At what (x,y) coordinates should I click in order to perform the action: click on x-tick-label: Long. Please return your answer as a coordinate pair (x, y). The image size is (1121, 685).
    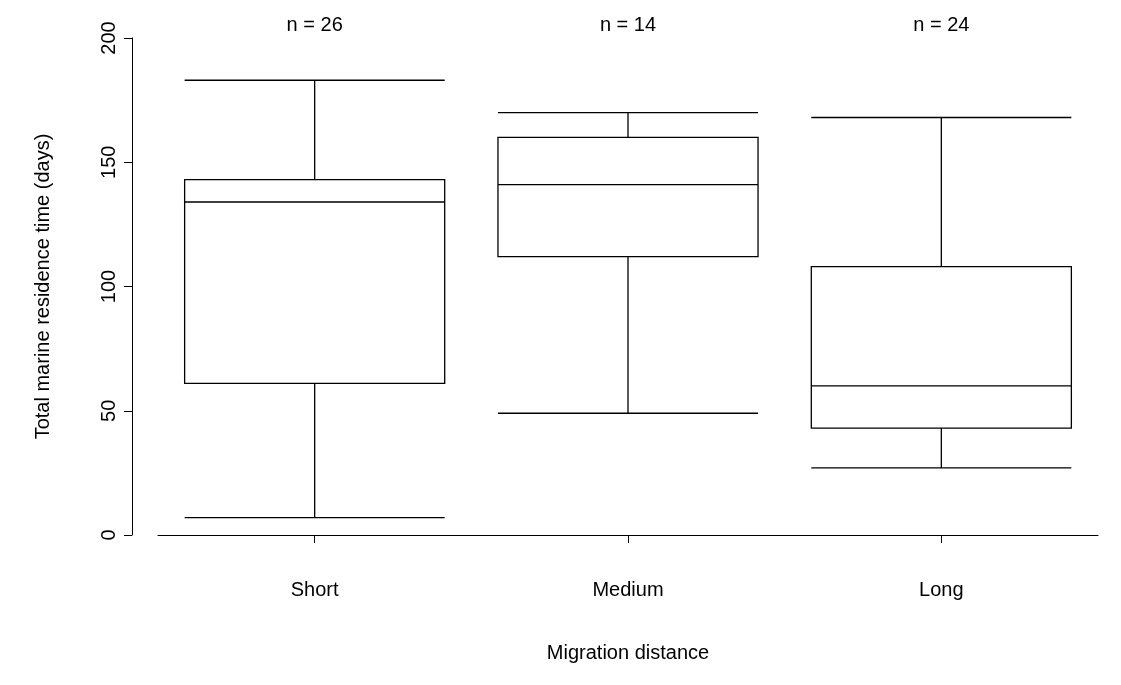
    Looking at the image, I should click on (941, 589).